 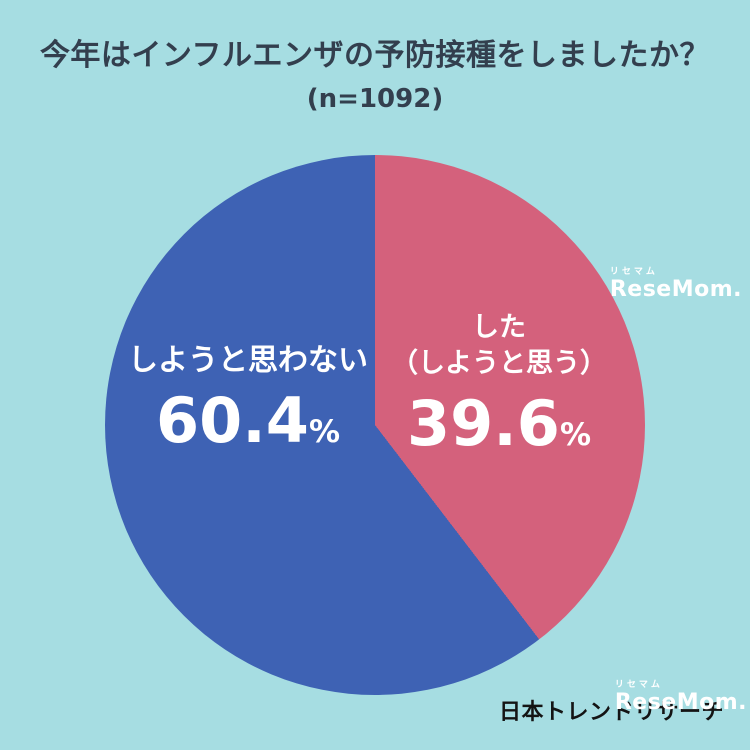 What do you see at coordinates (483, 423) in the screenshot?
I see `slice-percent-yes: 39.6` at bounding box center [483, 423].